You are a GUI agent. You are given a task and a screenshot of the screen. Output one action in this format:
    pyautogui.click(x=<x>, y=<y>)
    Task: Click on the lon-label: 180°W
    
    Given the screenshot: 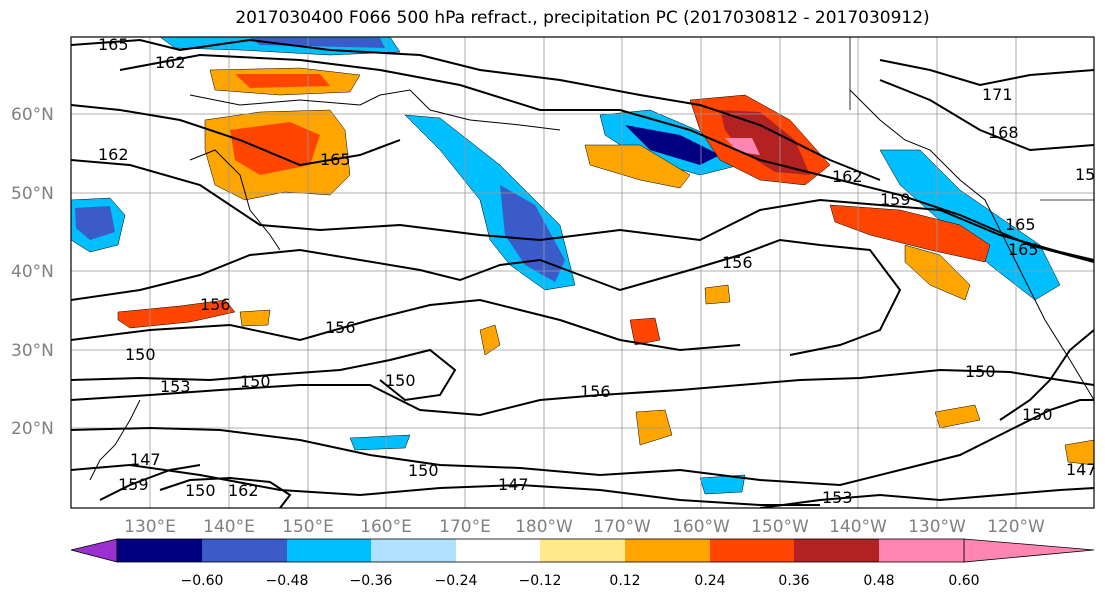 What is the action you would take?
    pyautogui.click(x=544, y=527)
    